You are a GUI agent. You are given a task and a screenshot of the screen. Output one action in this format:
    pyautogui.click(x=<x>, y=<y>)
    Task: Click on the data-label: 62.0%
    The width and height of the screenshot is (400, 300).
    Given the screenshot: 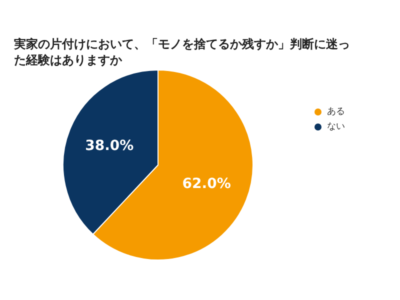 What is the action you would take?
    pyautogui.click(x=206, y=184)
    